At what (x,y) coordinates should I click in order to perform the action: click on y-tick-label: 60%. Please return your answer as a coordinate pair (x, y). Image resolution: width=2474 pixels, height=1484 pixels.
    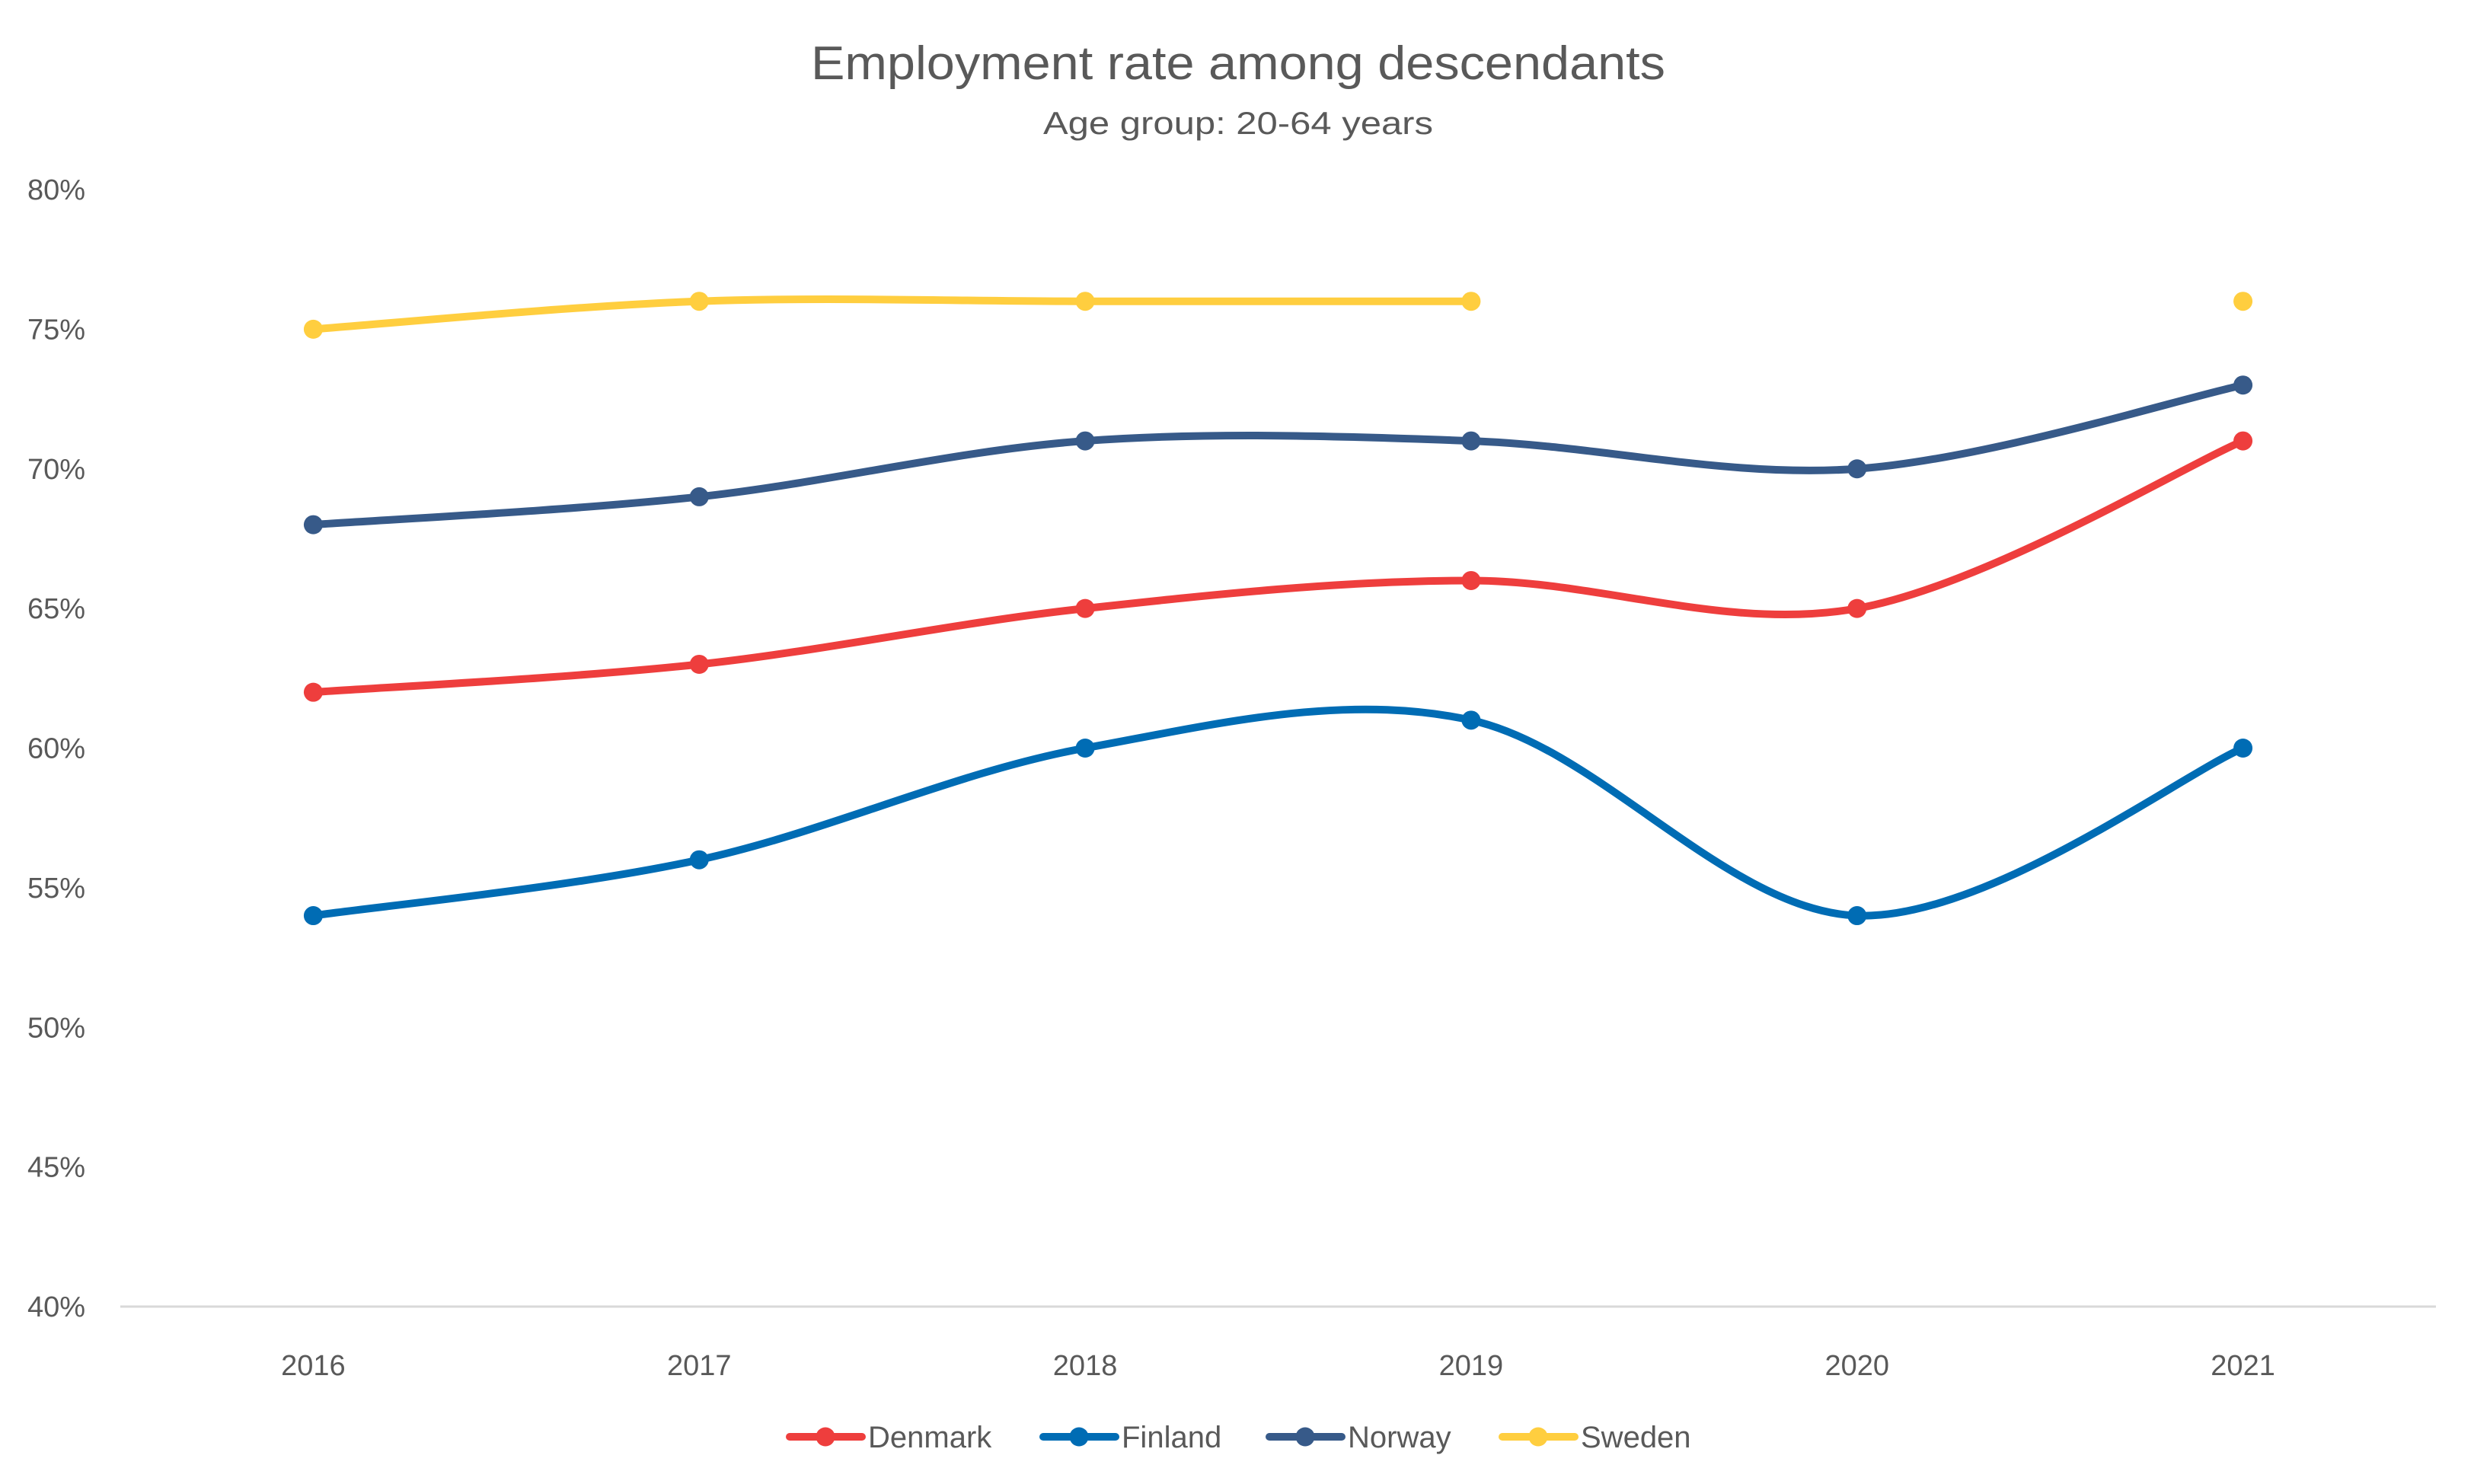
    Looking at the image, I should click on (56, 749).